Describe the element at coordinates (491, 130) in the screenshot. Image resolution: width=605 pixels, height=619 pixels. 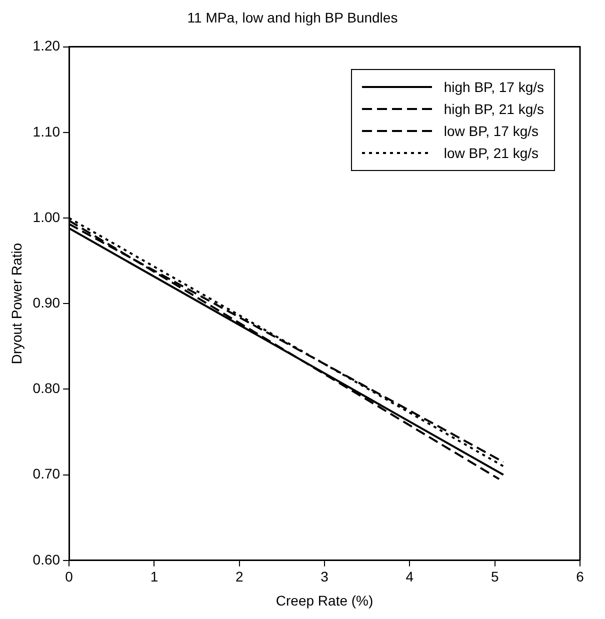
I see `legend-label: low BP, 17 kg/s` at that location.